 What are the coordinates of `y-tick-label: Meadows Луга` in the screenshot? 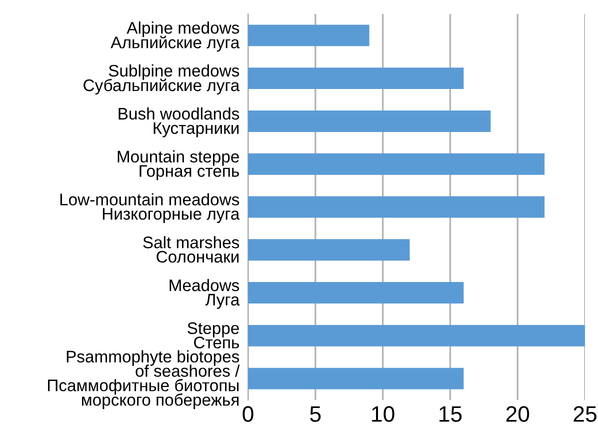 It's located at (205, 293).